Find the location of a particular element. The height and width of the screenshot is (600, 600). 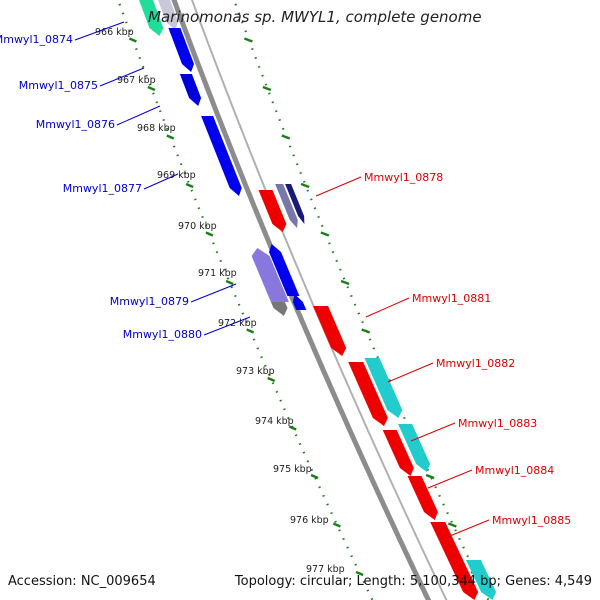

kbp-label: 976 kbp is located at coordinates (309, 520).